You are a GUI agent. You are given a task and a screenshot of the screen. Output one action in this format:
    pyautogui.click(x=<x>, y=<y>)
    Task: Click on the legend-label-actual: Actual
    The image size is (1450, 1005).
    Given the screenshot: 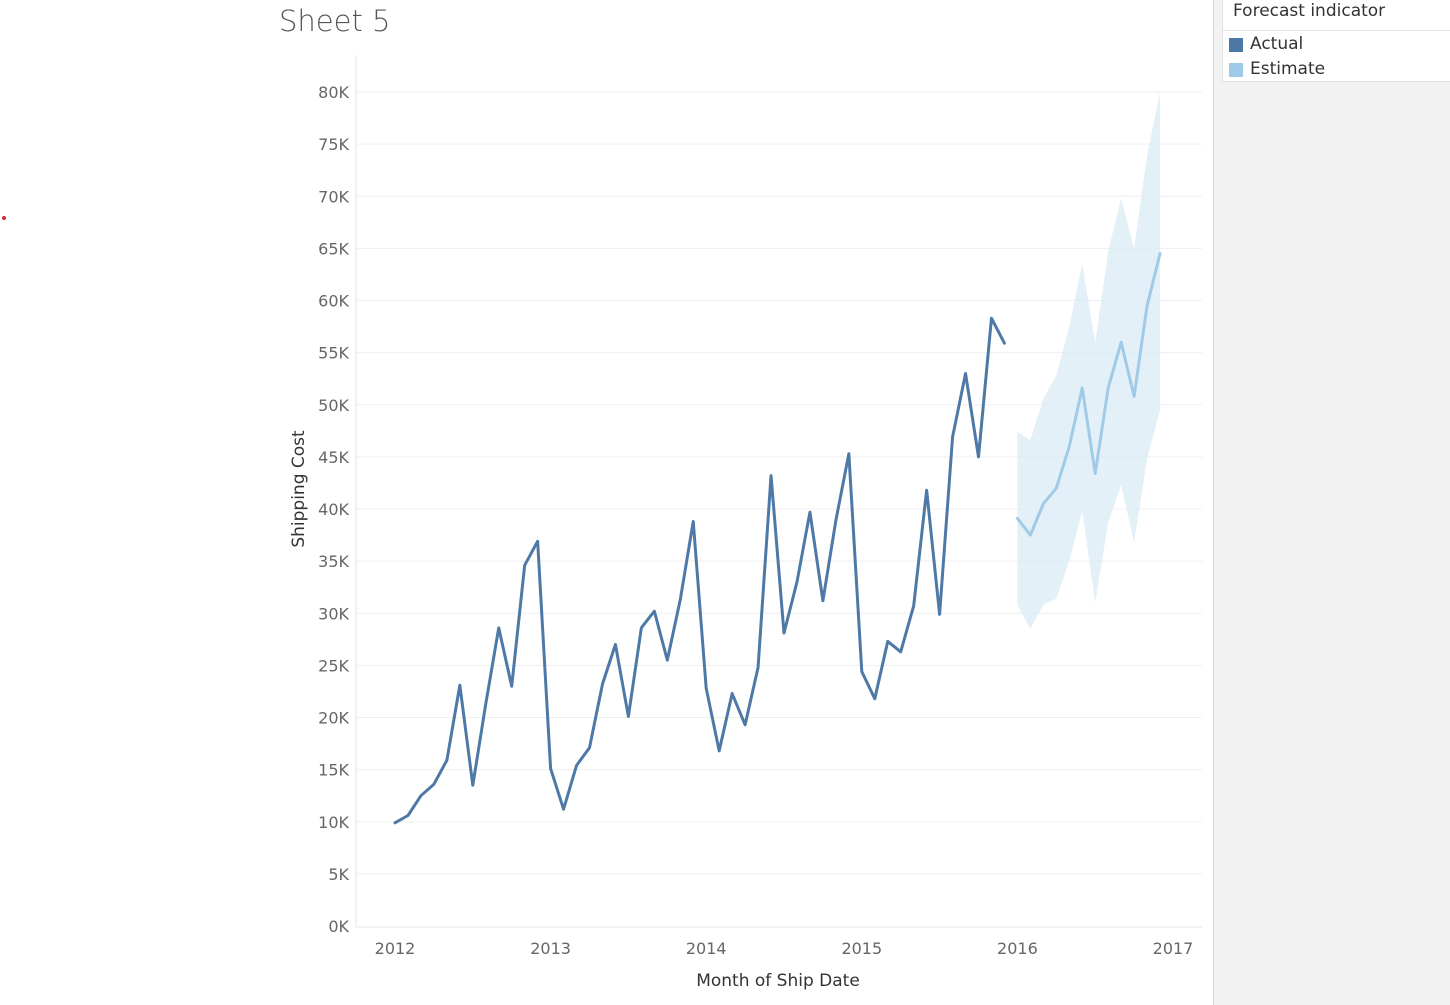 What is the action you would take?
    pyautogui.click(x=1277, y=44)
    